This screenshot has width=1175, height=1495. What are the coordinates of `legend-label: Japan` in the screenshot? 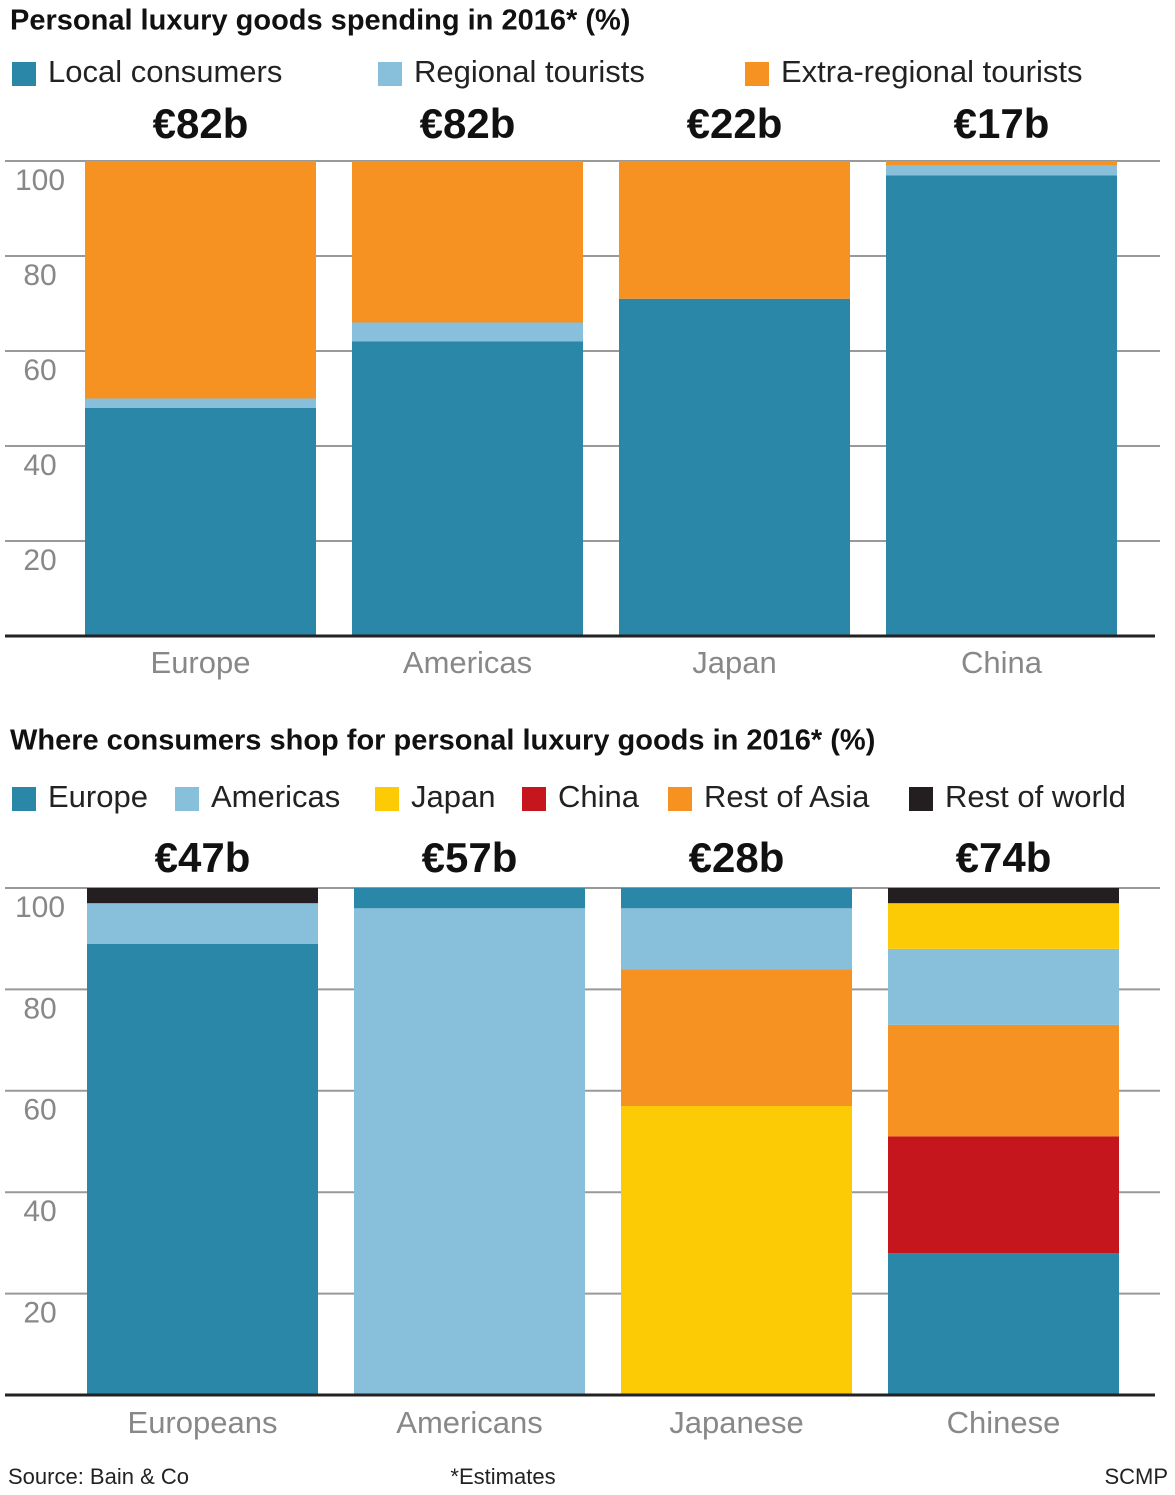 It's located at (453, 796).